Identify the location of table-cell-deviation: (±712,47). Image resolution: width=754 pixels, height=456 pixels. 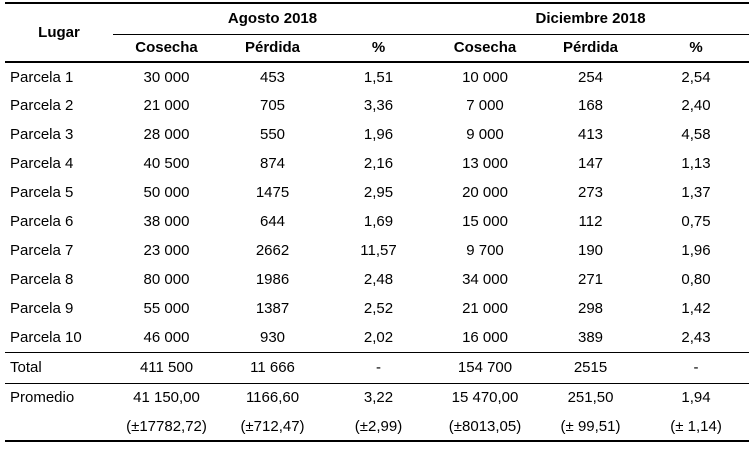
(272, 427).